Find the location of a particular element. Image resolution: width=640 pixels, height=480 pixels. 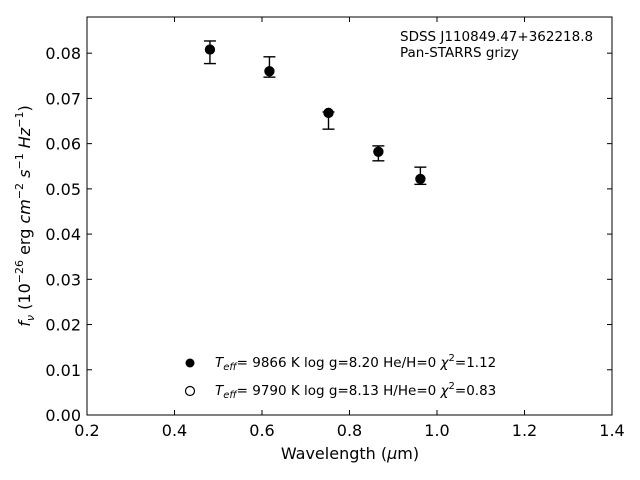

y-tick-label: 0.02 is located at coordinates (63, 325).